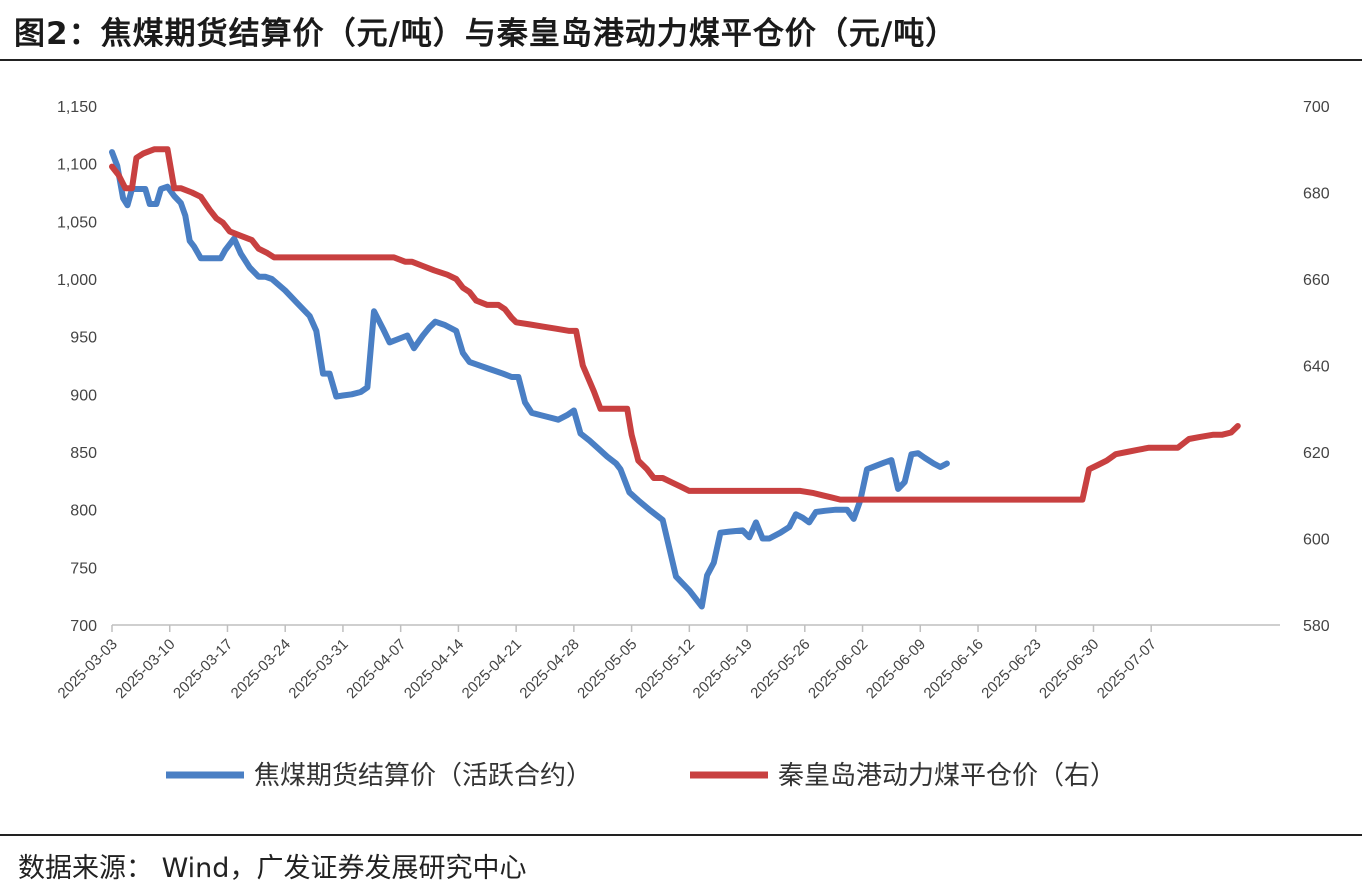 This screenshot has height=894, width=1362. What do you see at coordinates (77, 107) in the screenshot?
I see `y-left-tick-label: 1,150` at bounding box center [77, 107].